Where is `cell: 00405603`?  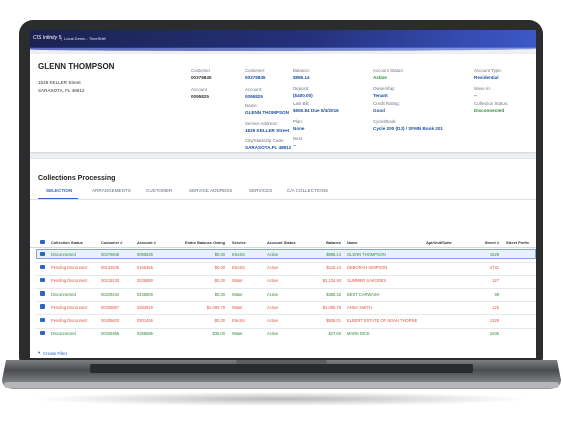
cell: 00405603 is located at coordinates (110, 320).